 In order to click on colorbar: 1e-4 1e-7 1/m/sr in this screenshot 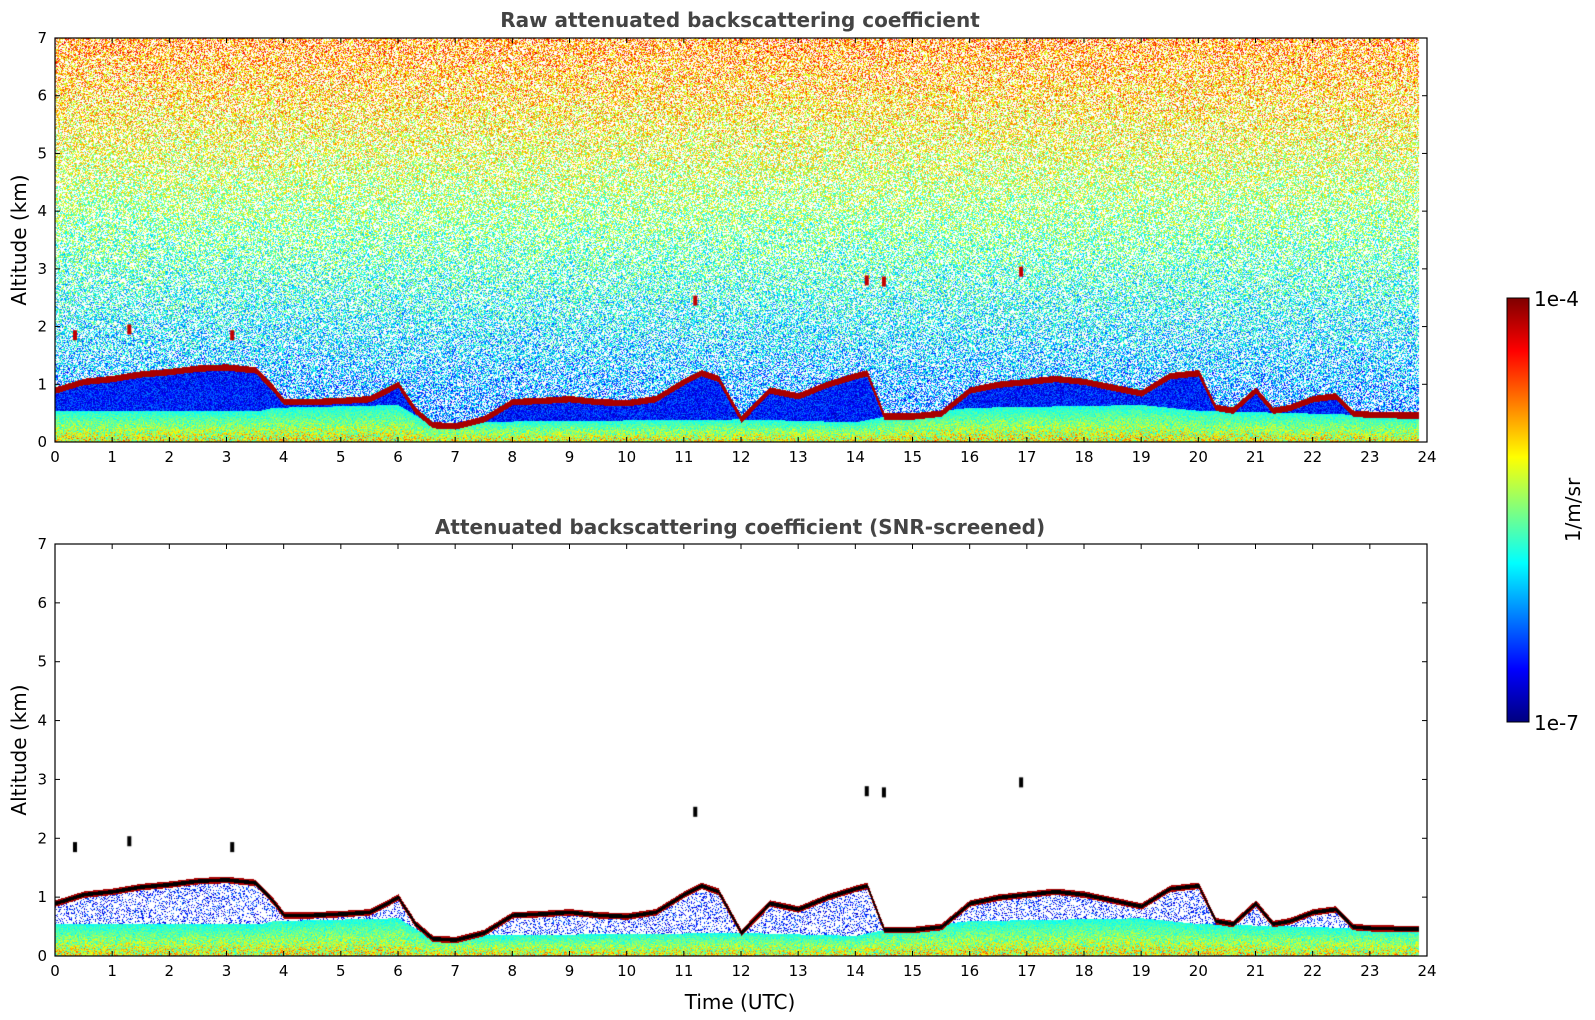, I will do `click(1545, 511)`.